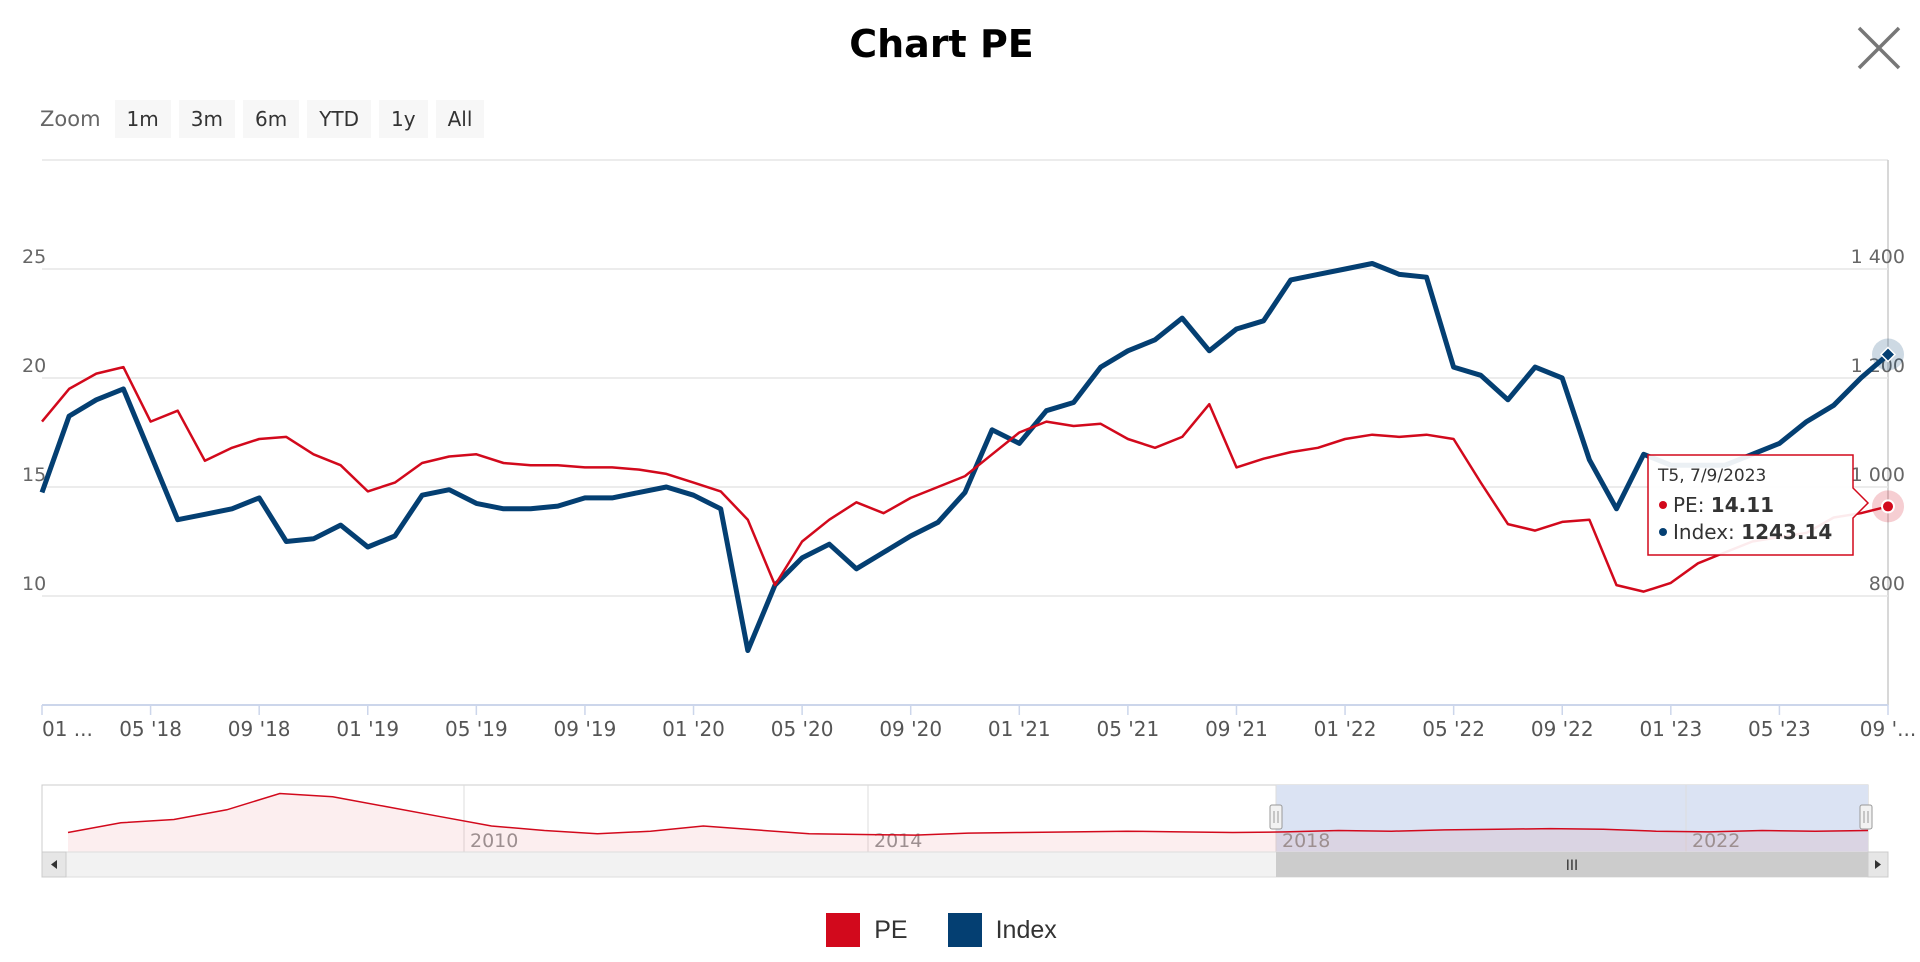  Describe the element at coordinates (476, 729) in the screenshot. I see `x-tick-label: 05 '19` at that location.